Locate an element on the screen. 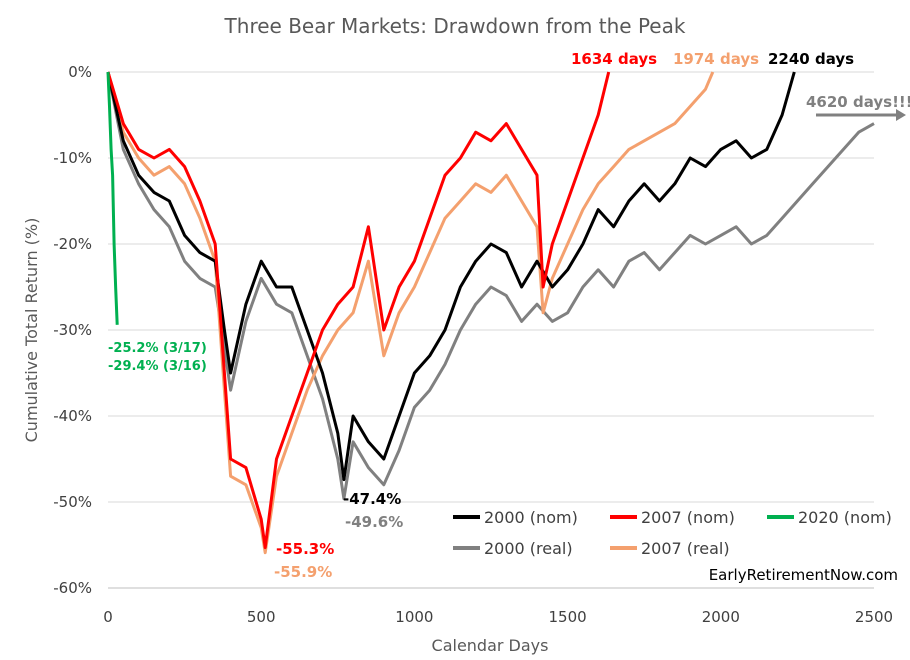 The height and width of the screenshot is (660, 910). y-tick-label: -10% is located at coordinates (72, 158).